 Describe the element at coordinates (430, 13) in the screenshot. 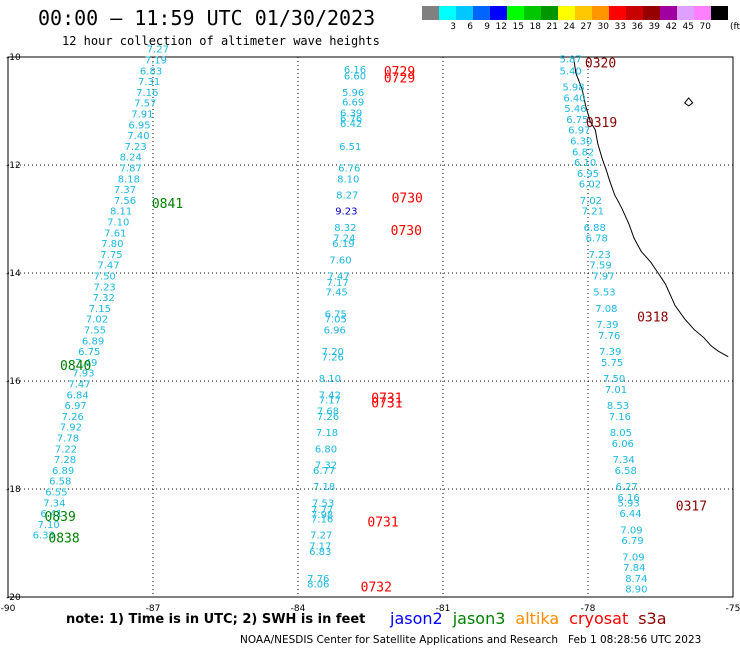

I see `legend-swatch` at that location.